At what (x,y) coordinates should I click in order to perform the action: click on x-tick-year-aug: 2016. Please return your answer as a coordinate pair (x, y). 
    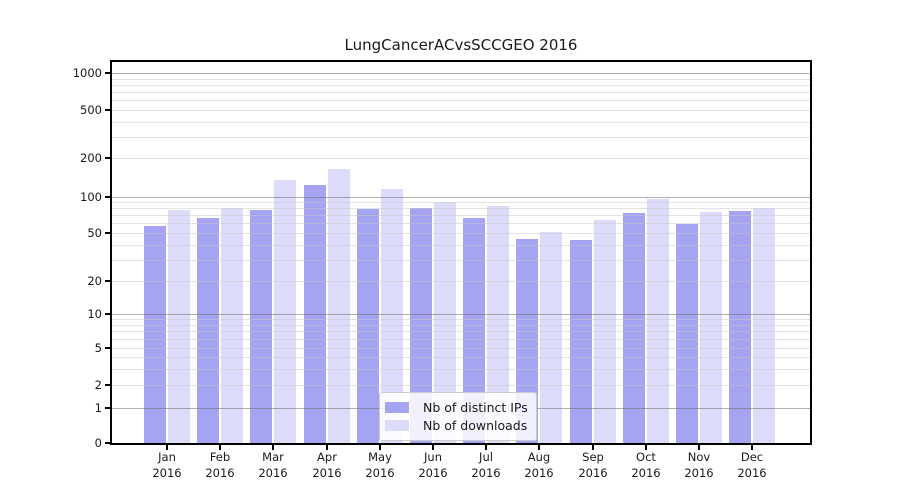
    Looking at the image, I should click on (539, 472).